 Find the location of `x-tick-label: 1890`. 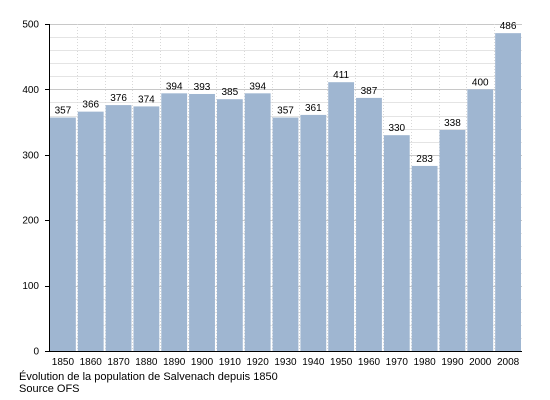

x-tick-label: 1890 is located at coordinates (174, 362).